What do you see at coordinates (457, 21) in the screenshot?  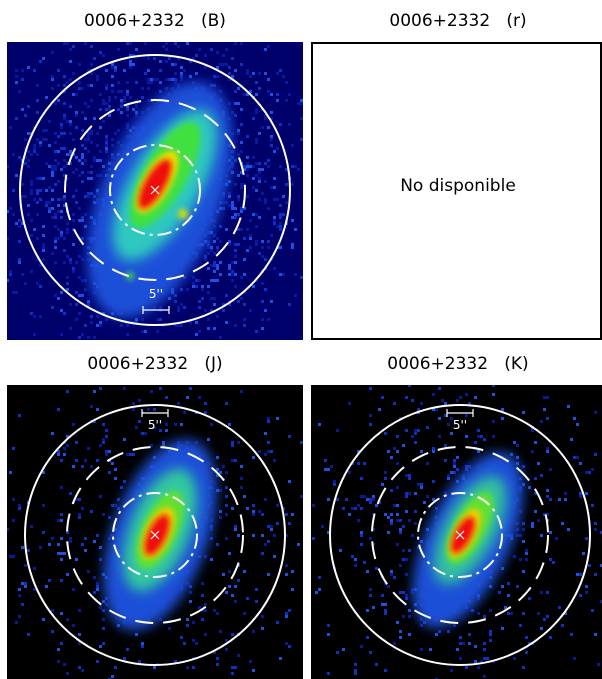 I see `panel-title: 0006+2332 (r)` at bounding box center [457, 21].